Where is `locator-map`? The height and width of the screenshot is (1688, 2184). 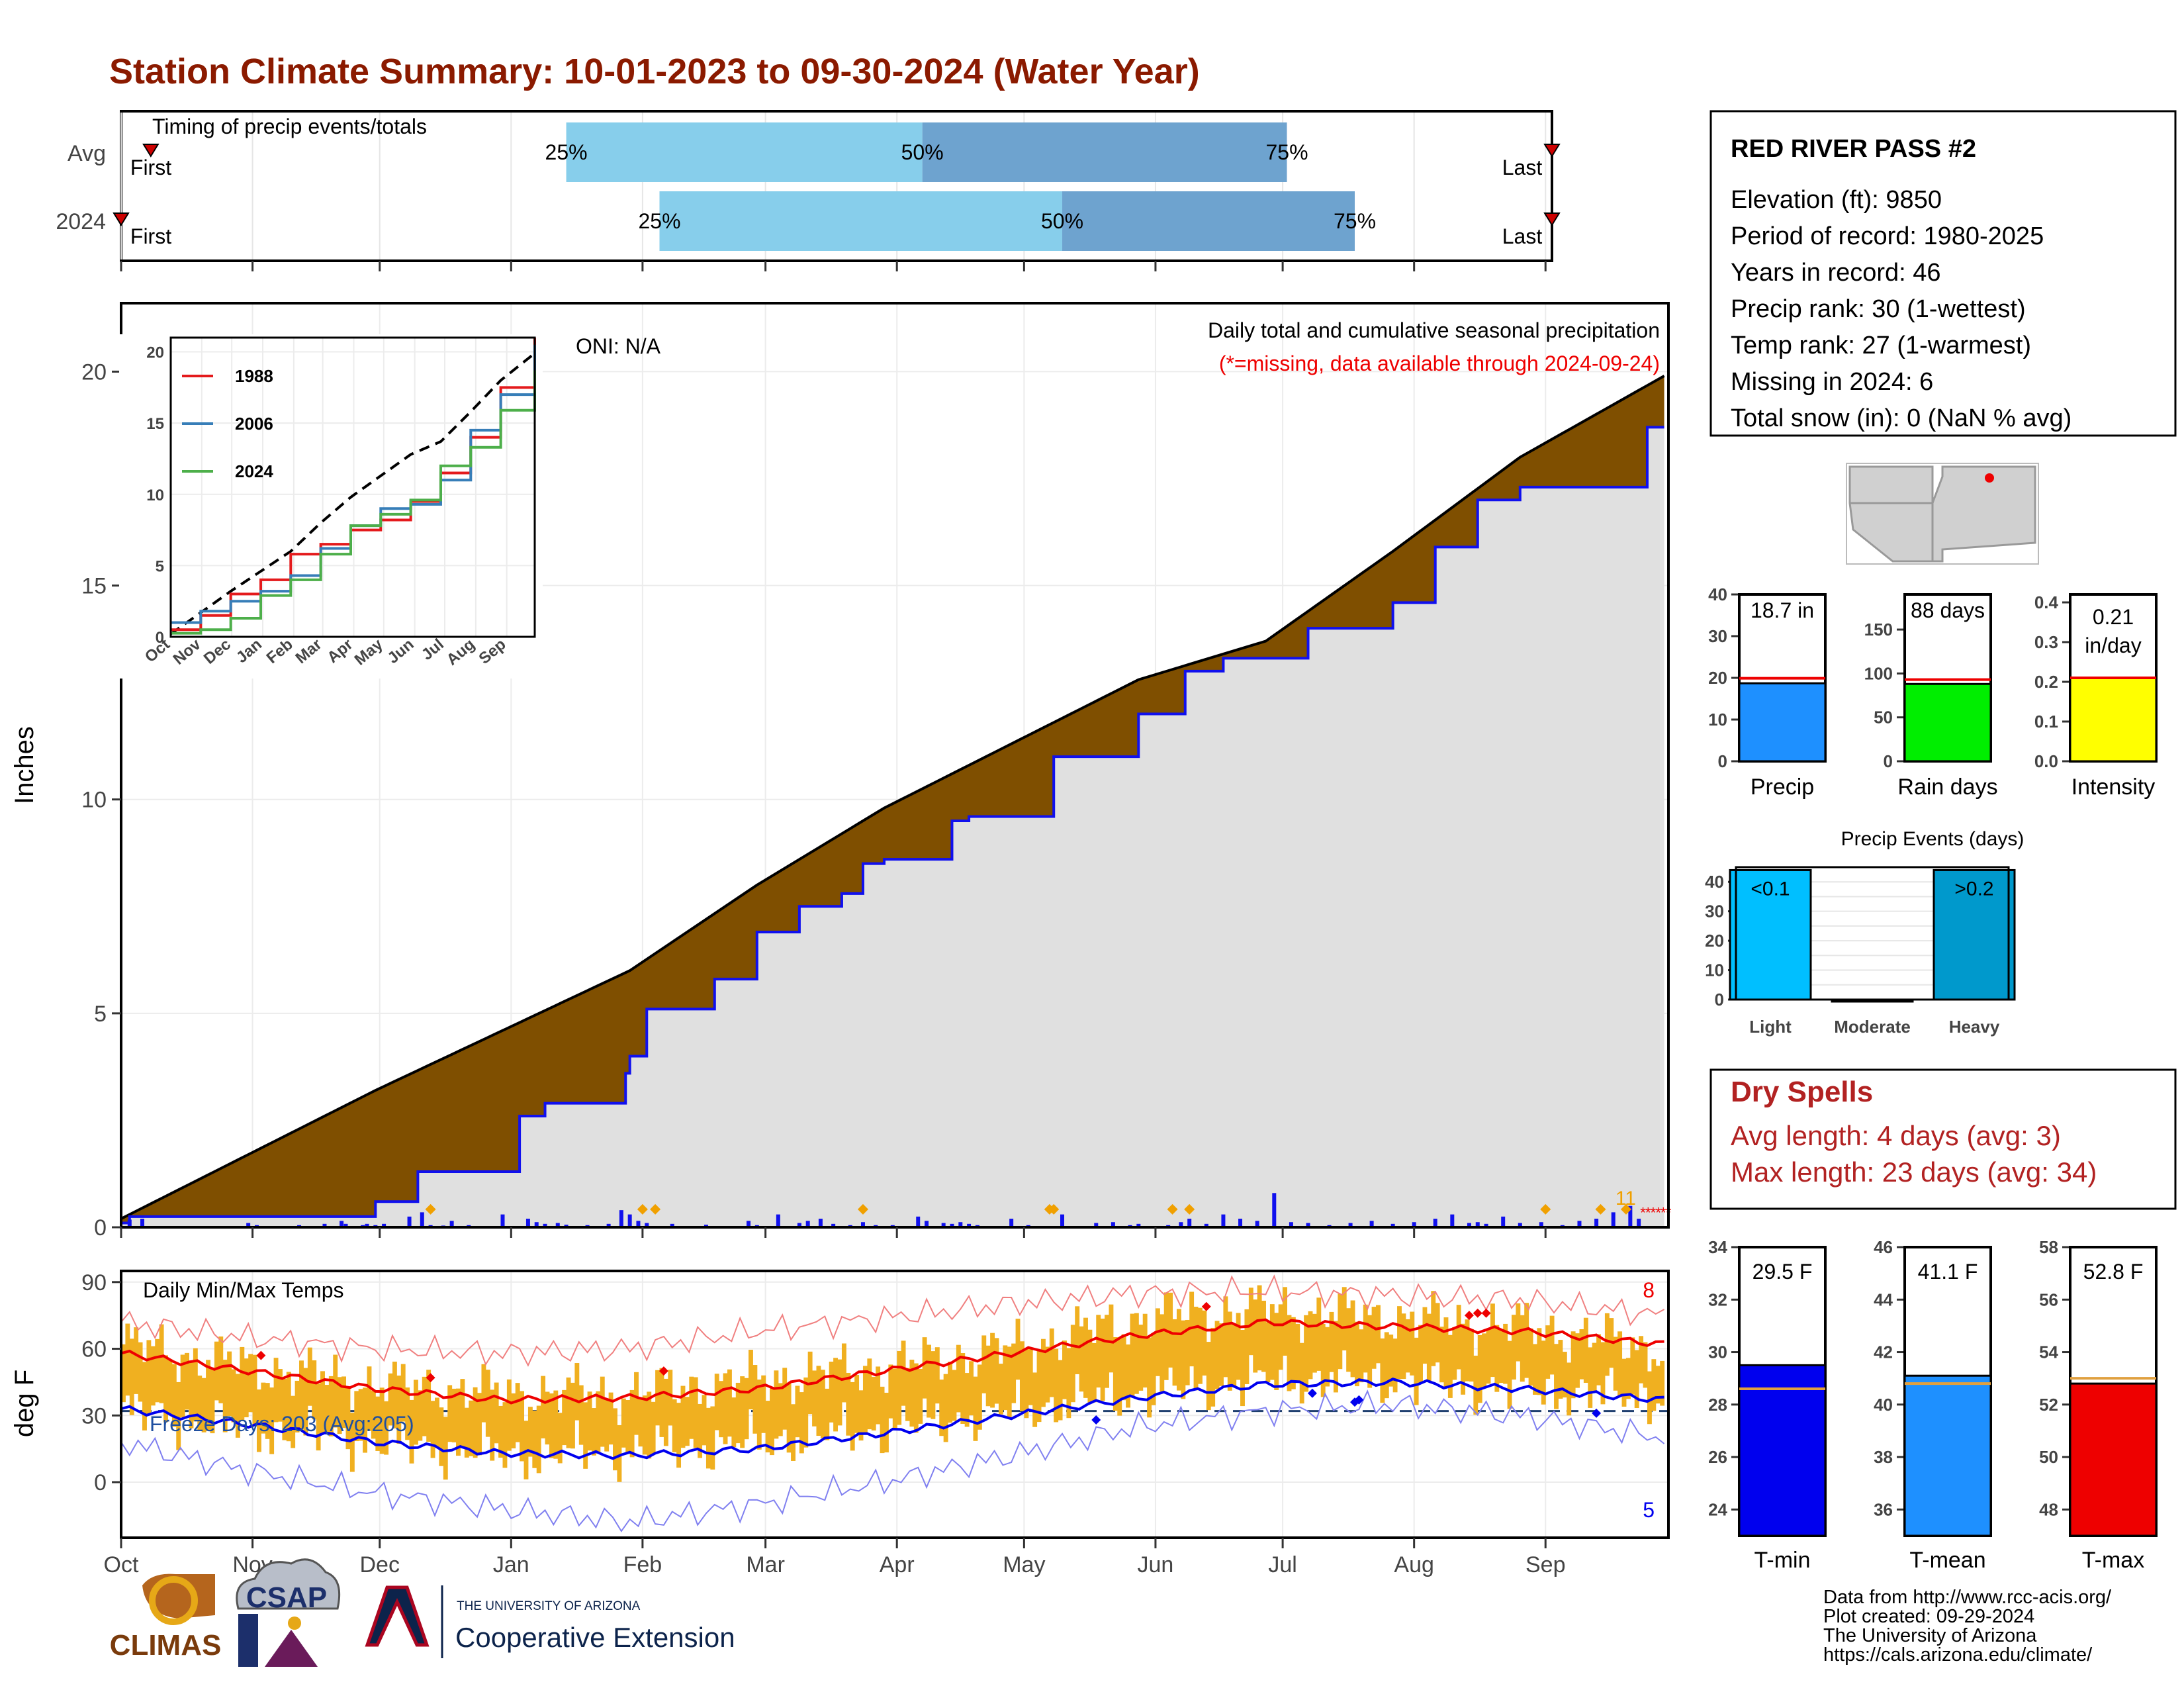
locator-map is located at coordinates (1942, 514).